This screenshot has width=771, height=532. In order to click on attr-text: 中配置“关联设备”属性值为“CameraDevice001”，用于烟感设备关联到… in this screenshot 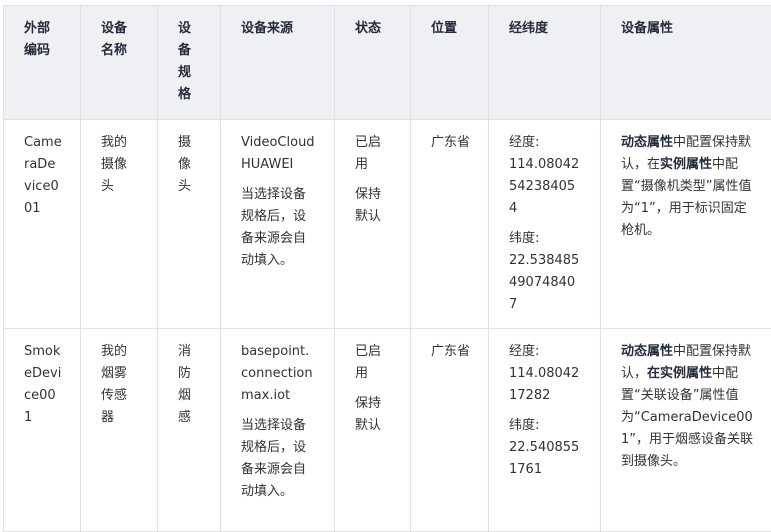, I will do `click(687, 417)`.